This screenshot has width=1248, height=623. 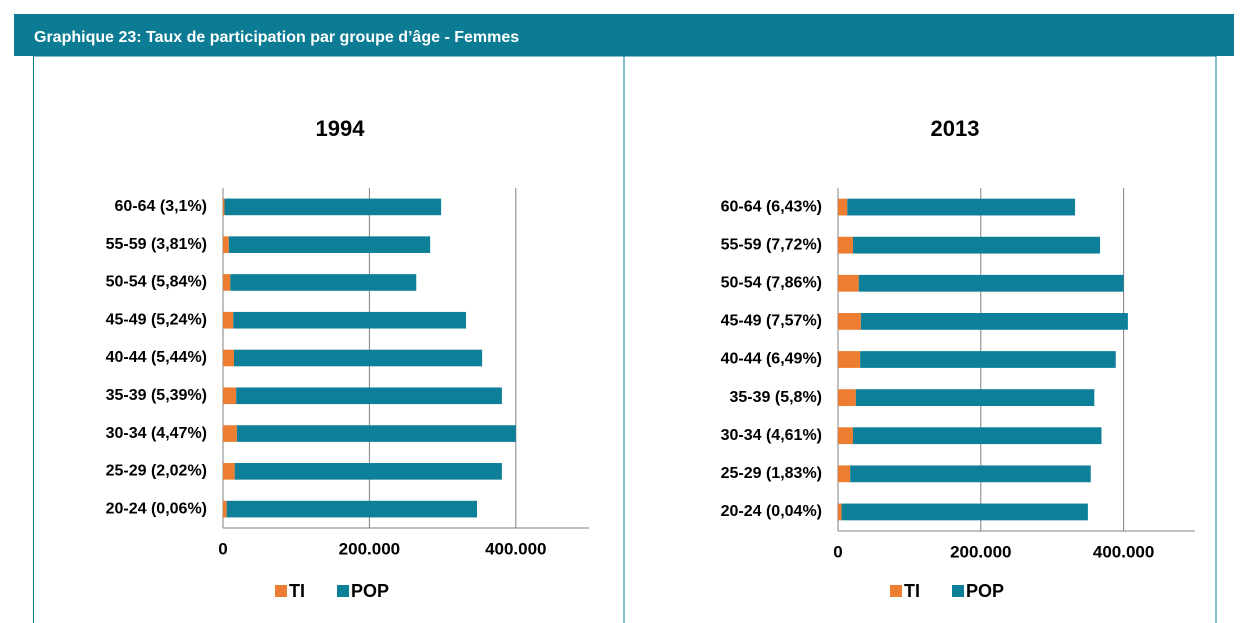 What do you see at coordinates (771, 473) in the screenshot?
I see `y-tick-label: 25-29 (1,83%)` at bounding box center [771, 473].